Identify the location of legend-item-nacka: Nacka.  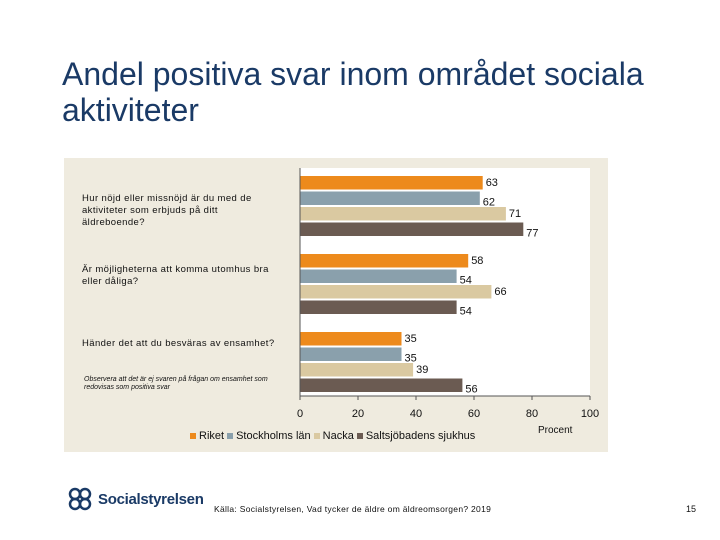
(333, 436).